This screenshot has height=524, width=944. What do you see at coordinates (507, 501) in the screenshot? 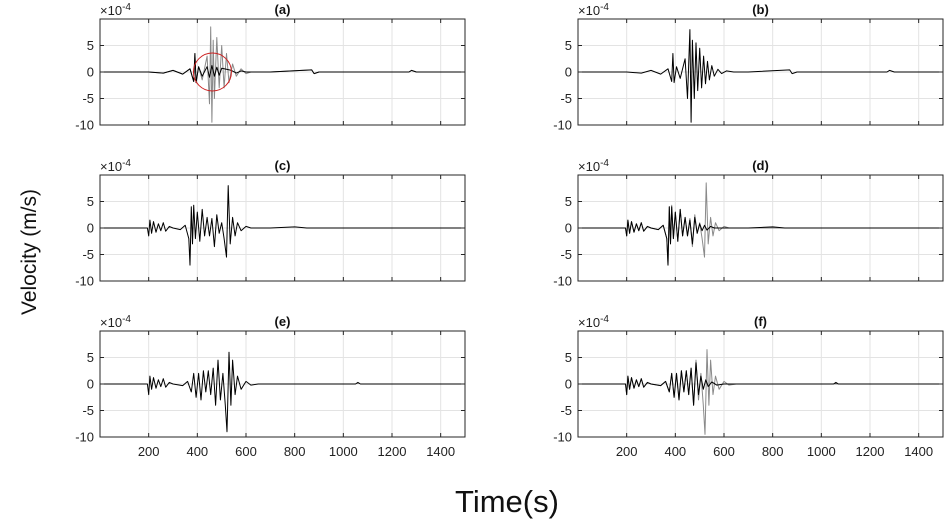
I see `figure-x-axis-label: Time(s)` at bounding box center [507, 501].